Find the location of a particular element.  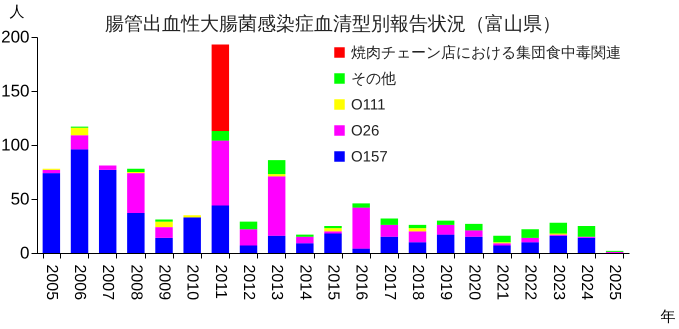

x-tick-label: 2015 is located at coordinates (333, 282).